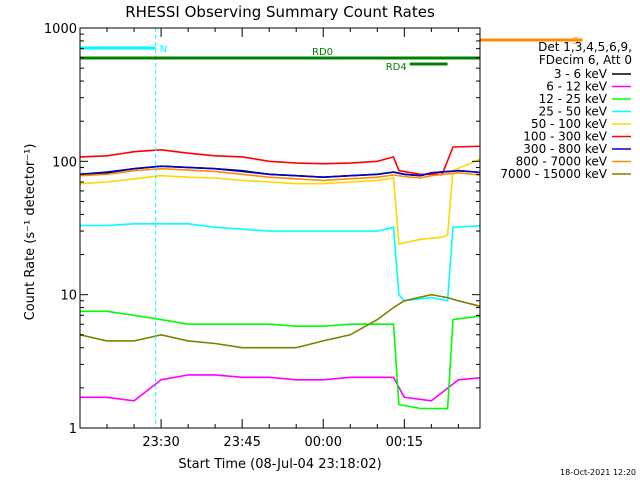 This screenshot has width=640, height=484. What do you see at coordinates (573, 112) in the screenshot?
I see `legend-label-25-50-kev: 25 - 50 keV` at bounding box center [573, 112].